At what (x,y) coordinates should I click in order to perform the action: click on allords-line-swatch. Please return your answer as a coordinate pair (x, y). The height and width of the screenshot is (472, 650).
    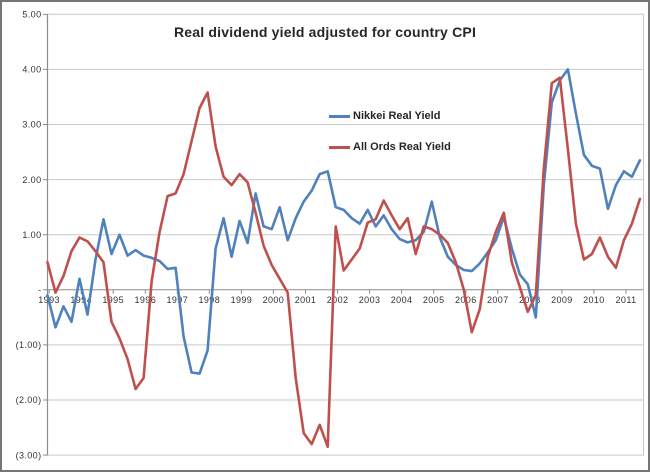
    Looking at the image, I should click on (339, 147).